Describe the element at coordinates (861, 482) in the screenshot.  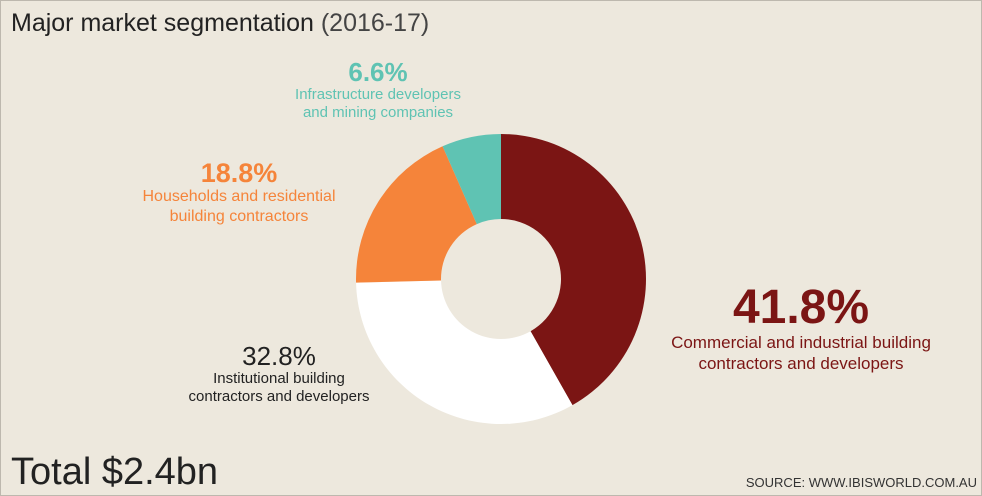
I see `source: SOURCE: WWW.IBISWORLD.COM.AU` at that location.